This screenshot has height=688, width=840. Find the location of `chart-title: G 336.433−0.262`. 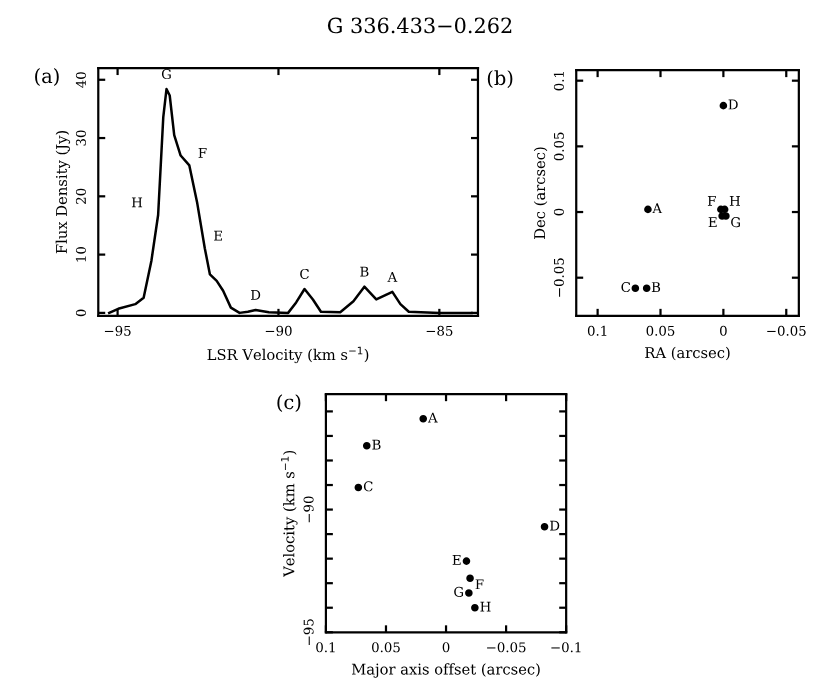

chart-title: G 336.433−0.262 is located at coordinates (419, 25).